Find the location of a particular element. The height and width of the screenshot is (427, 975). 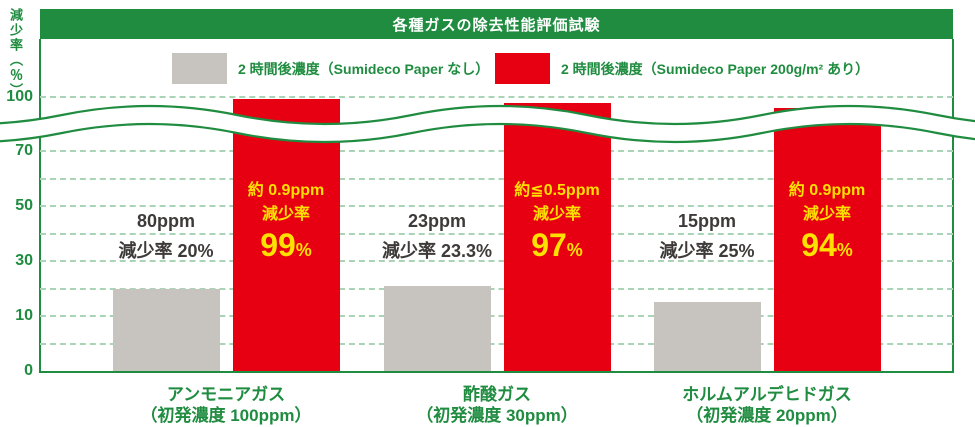

category-initial-concentration-0: （初発濃度 100ppm） is located at coordinates (226, 415).